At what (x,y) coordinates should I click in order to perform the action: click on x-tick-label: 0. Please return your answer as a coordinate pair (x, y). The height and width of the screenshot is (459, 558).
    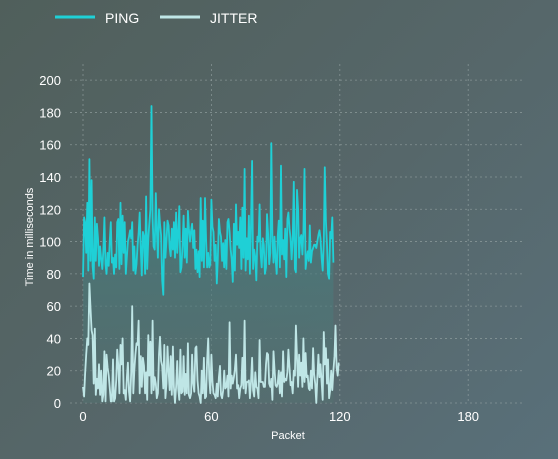
    Looking at the image, I should click on (82, 416).